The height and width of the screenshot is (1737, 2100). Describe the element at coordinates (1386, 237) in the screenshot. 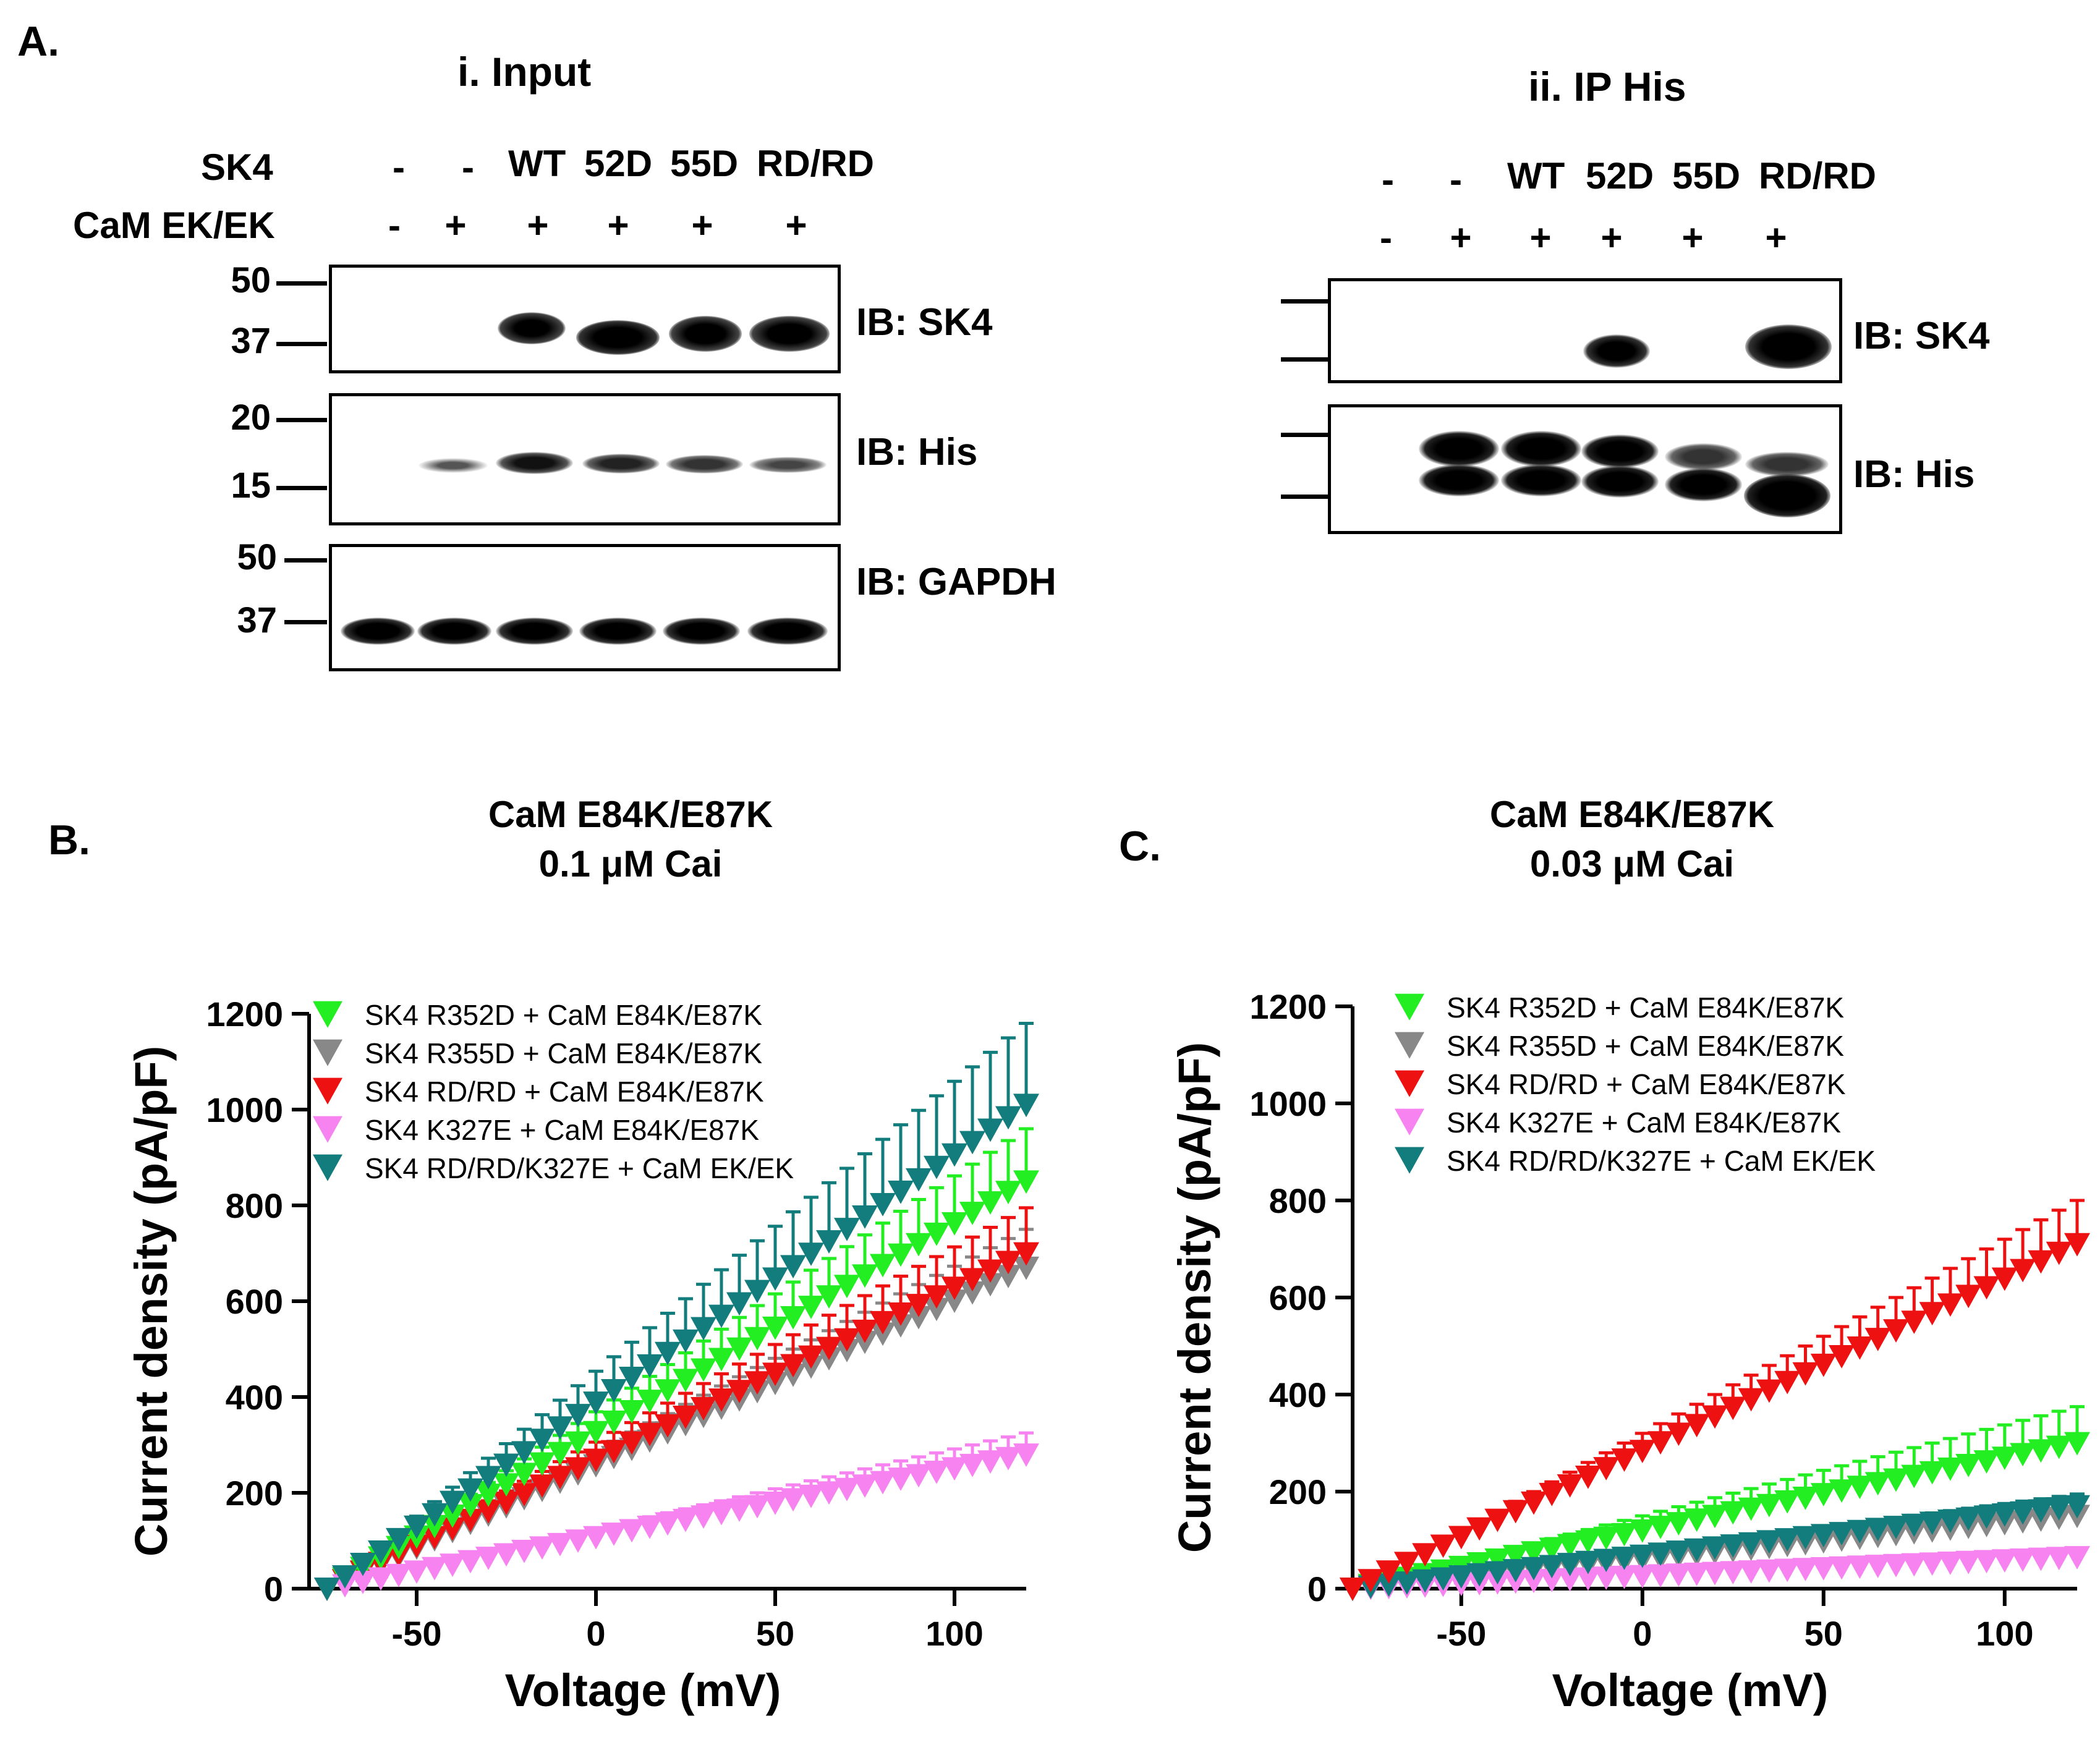

I see `ip-cam-lane-1: -` at that location.